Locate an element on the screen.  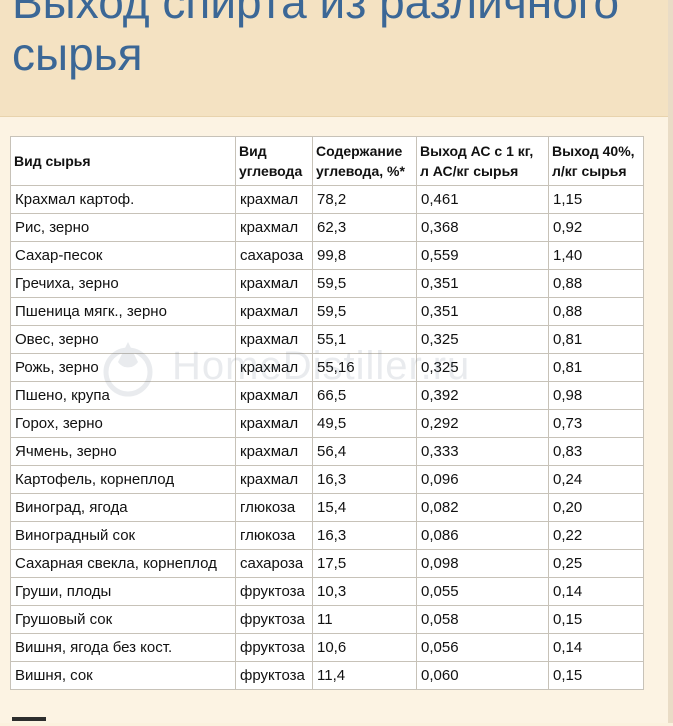
cell-carbohydrate-content: 10,6 is located at coordinates (364, 647).